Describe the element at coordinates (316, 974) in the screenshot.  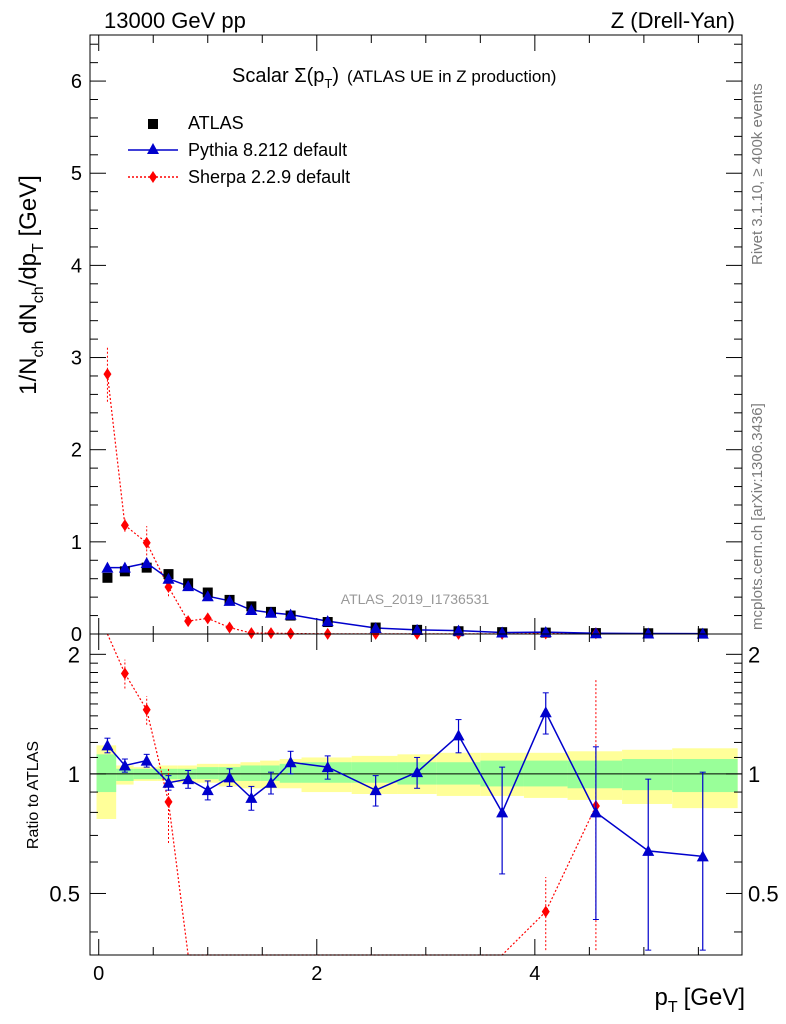
I see `x-tick-label: 2` at that location.